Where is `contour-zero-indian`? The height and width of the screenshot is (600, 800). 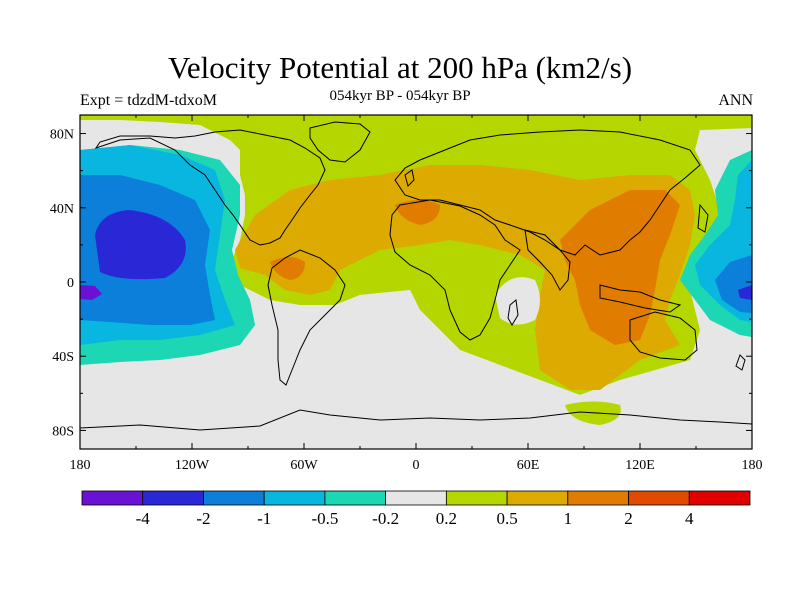
contour-zero-indian is located at coordinates (517, 301).